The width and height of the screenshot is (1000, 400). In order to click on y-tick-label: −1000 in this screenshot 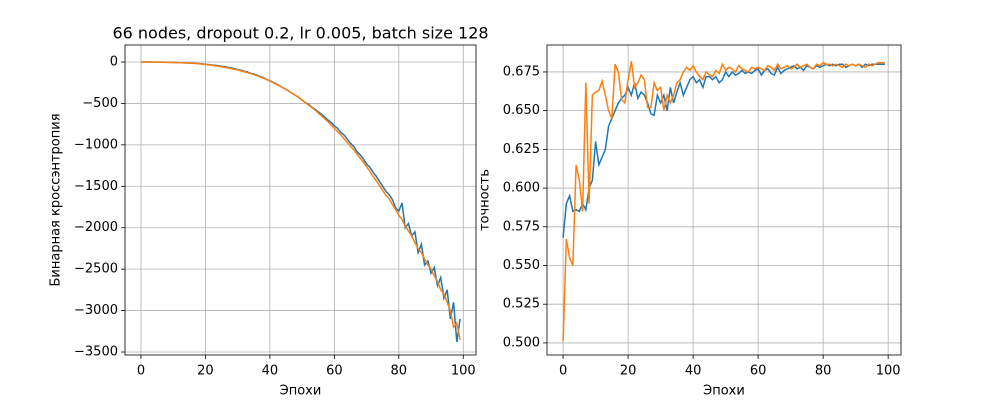, I will do `click(96, 144)`.